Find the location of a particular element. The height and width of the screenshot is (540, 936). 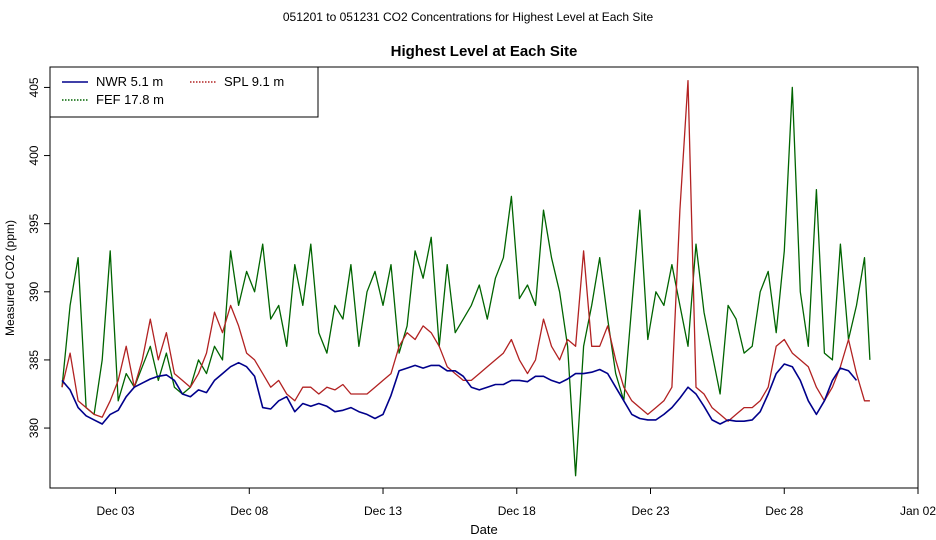

y-axis: 380 385 390 395 400 405 is located at coordinates (39, 257).